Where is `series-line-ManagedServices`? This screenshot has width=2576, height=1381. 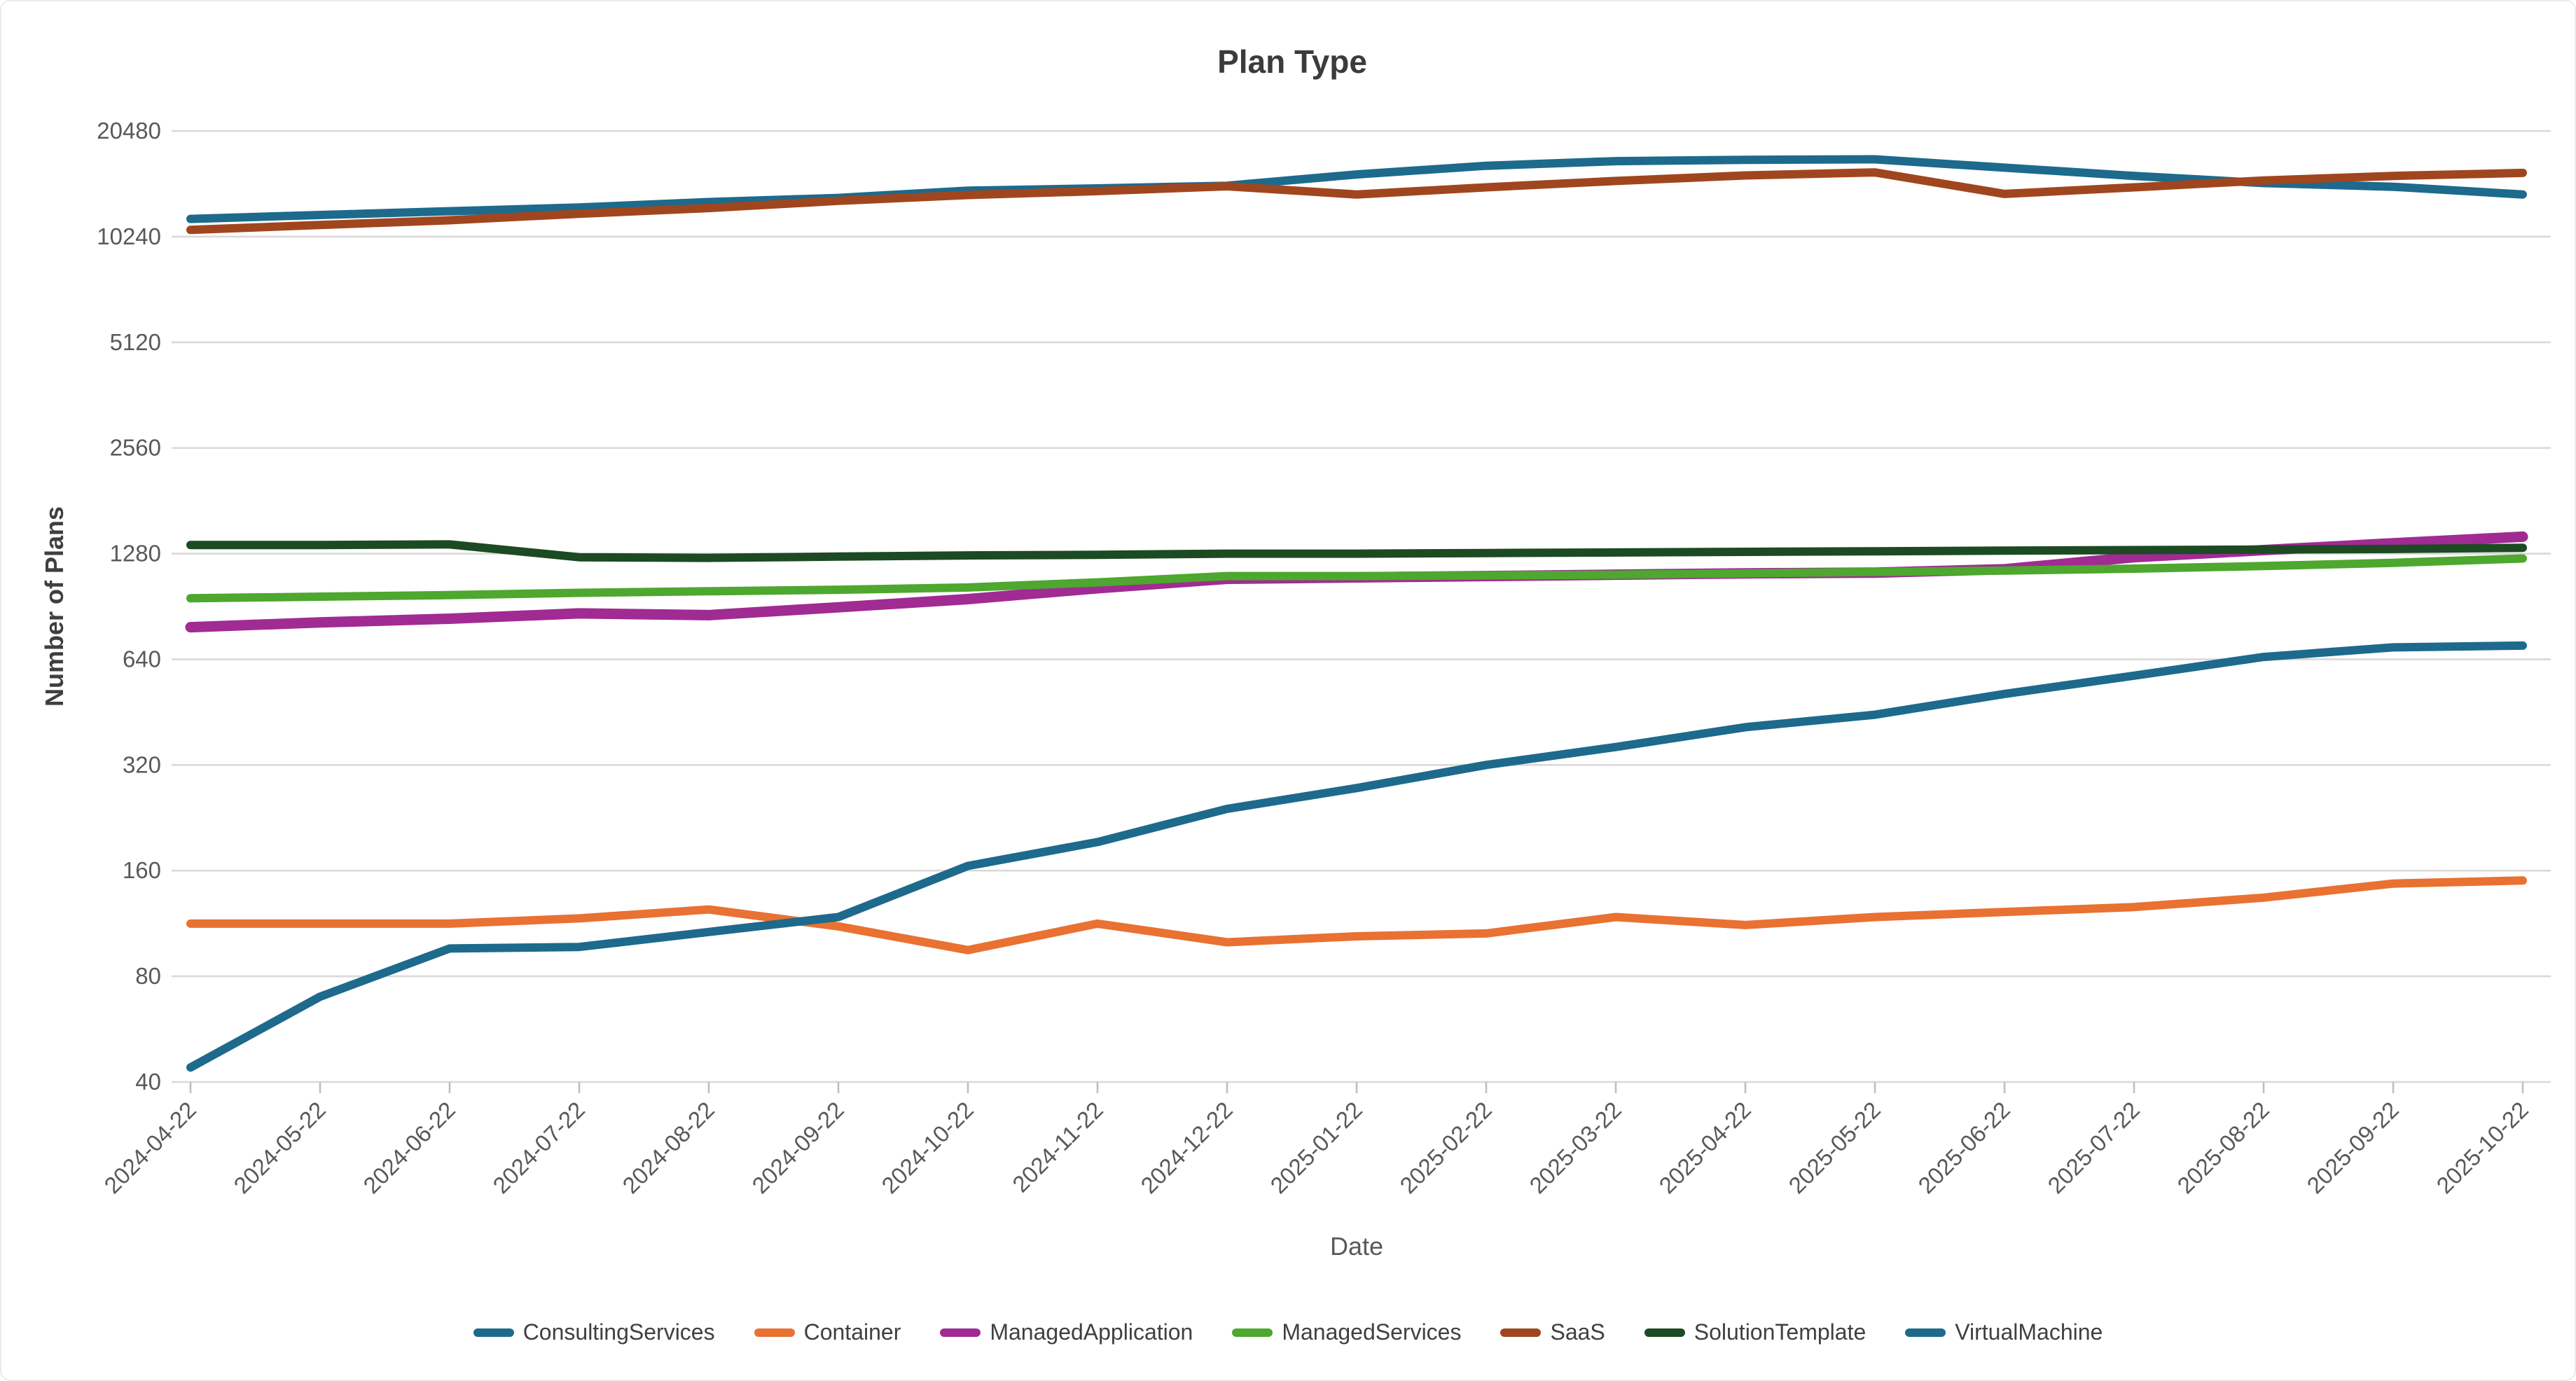 series-line-ManagedServices is located at coordinates (1356, 578).